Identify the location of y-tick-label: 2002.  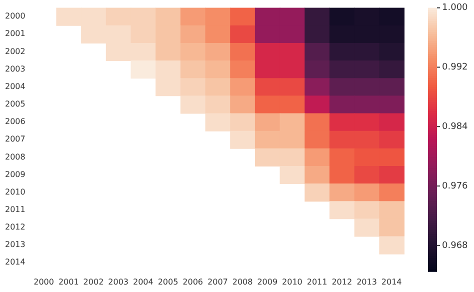
(15, 51).